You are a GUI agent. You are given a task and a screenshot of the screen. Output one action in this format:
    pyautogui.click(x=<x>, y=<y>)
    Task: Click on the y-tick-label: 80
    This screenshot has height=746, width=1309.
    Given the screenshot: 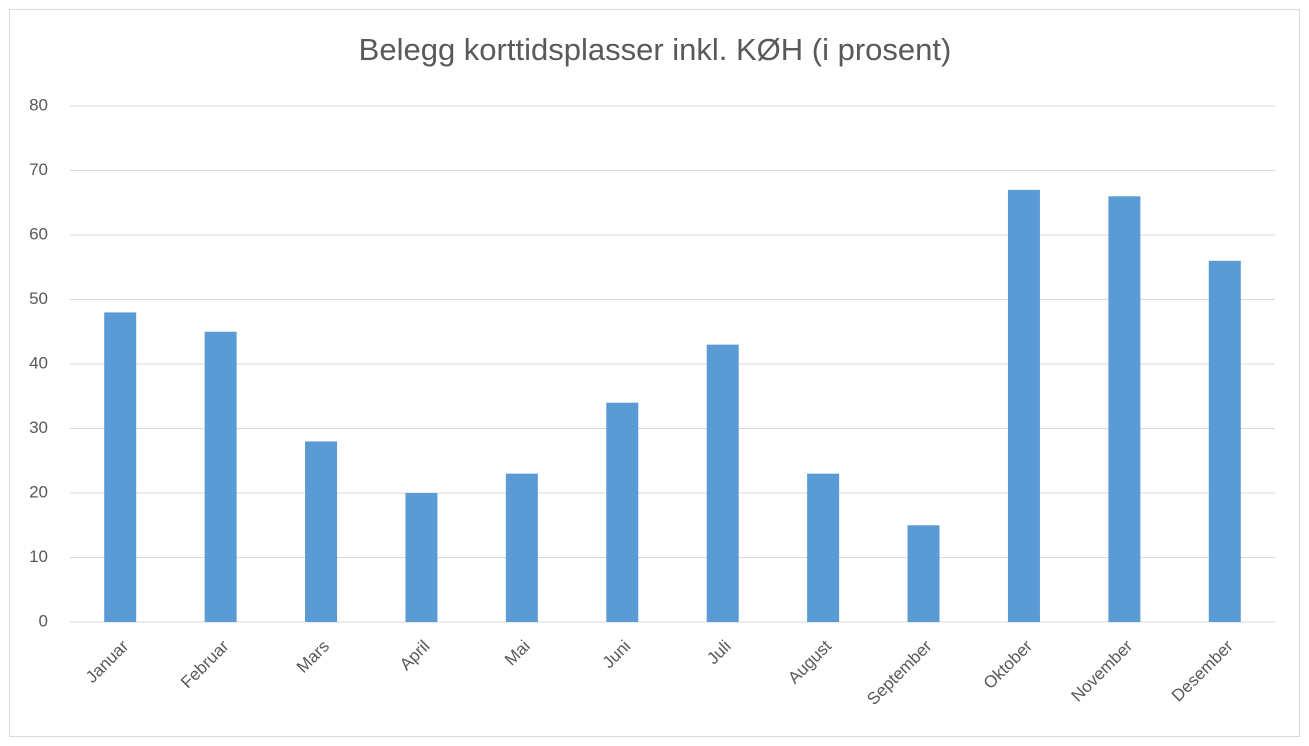 What is the action you would take?
    pyautogui.click(x=38, y=104)
    